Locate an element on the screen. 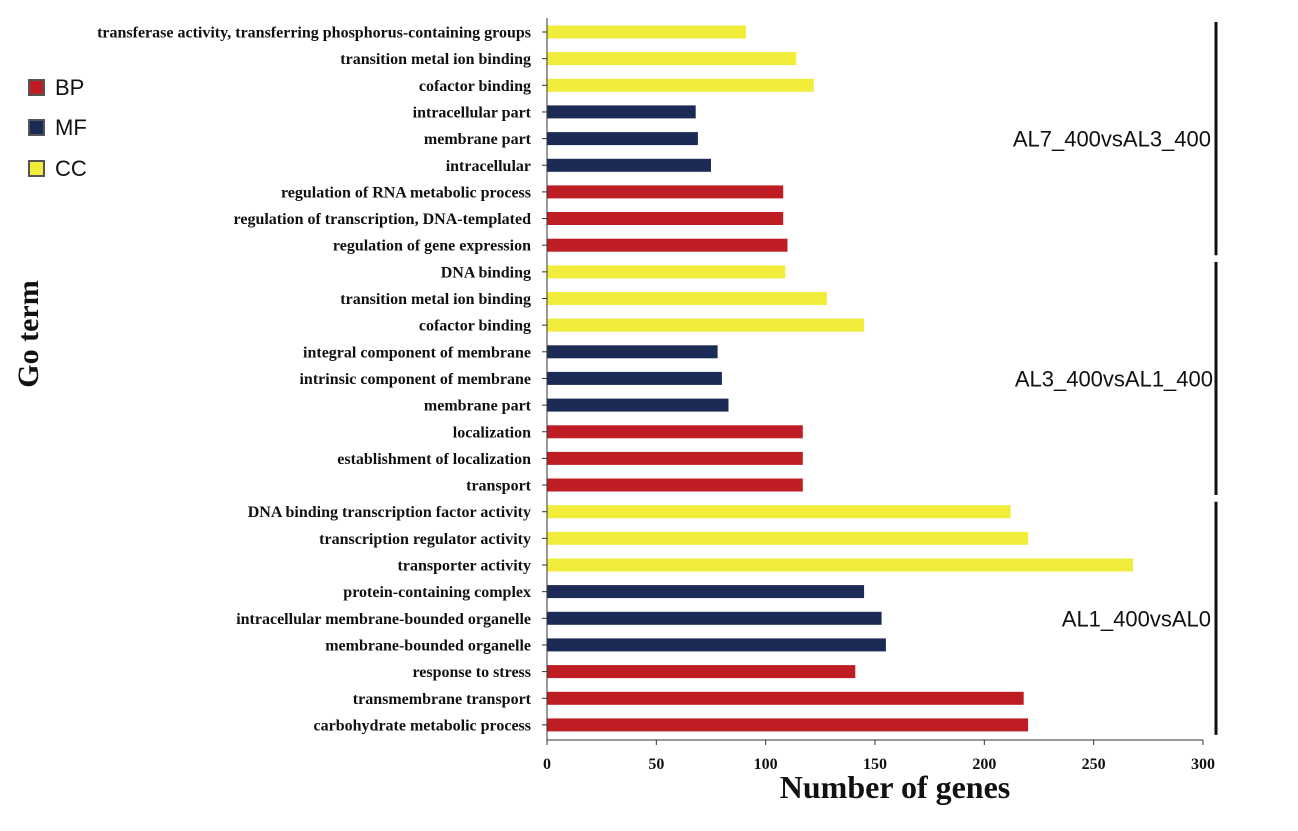 This screenshot has width=1298, height=831. category-label: intracellular membrane-bounded organelle is located at coordinates (383, 619).